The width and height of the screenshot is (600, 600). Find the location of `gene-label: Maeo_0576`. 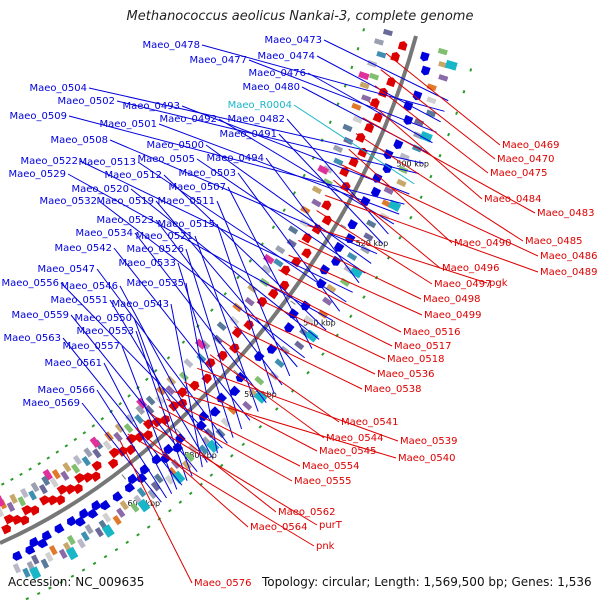

gene-label: Maeo_0576 is located at coordinates (222, 583).